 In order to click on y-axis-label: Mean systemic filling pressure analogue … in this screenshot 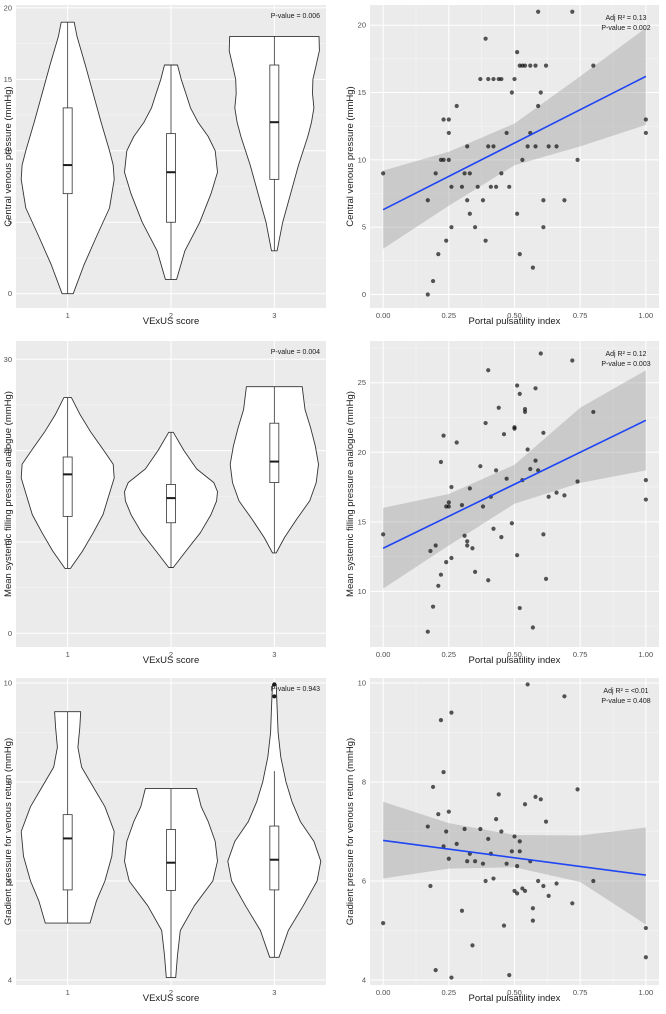, I will do `click(350, 494)`.